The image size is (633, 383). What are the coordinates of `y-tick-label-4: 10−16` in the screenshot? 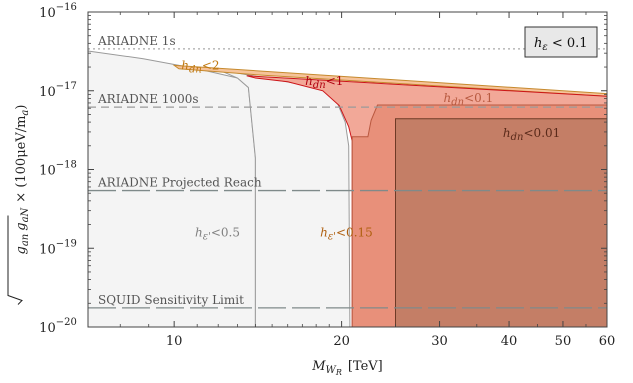 It's located at (58, 11).